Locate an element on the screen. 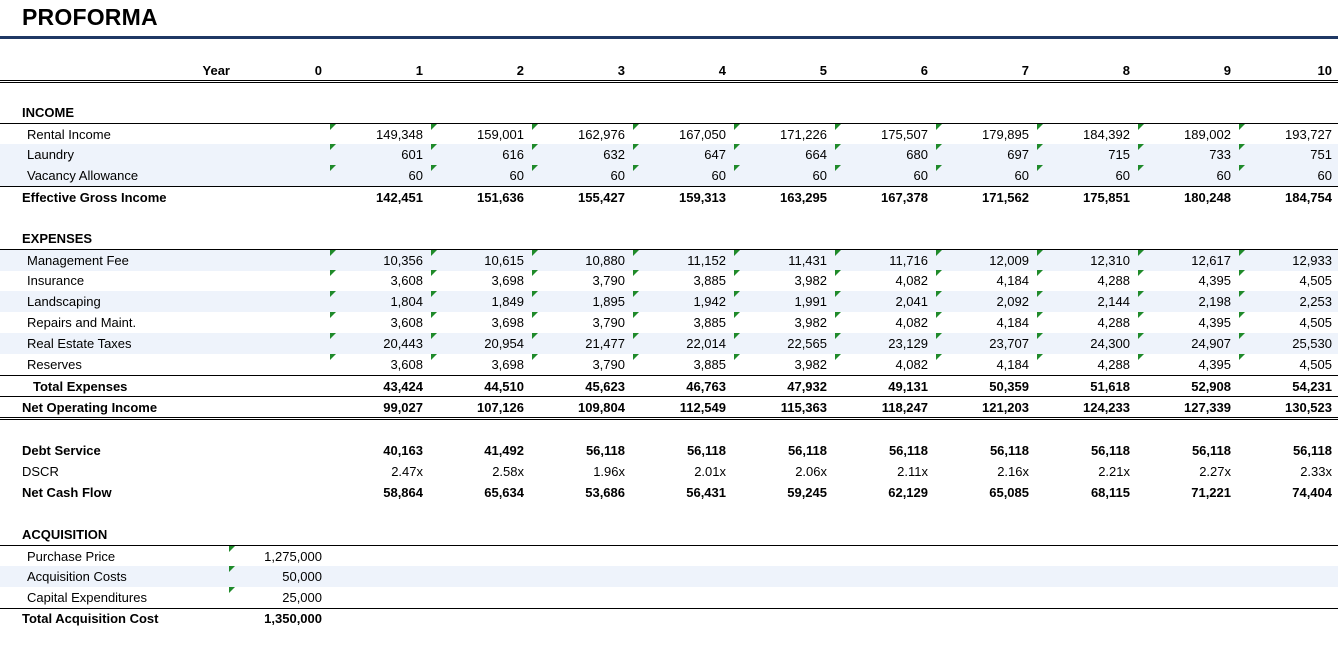 The width and height of the screenshot is (1338, 646). net-cash-flow-row-cell: 59,245 is located at coordinates (807, 492).